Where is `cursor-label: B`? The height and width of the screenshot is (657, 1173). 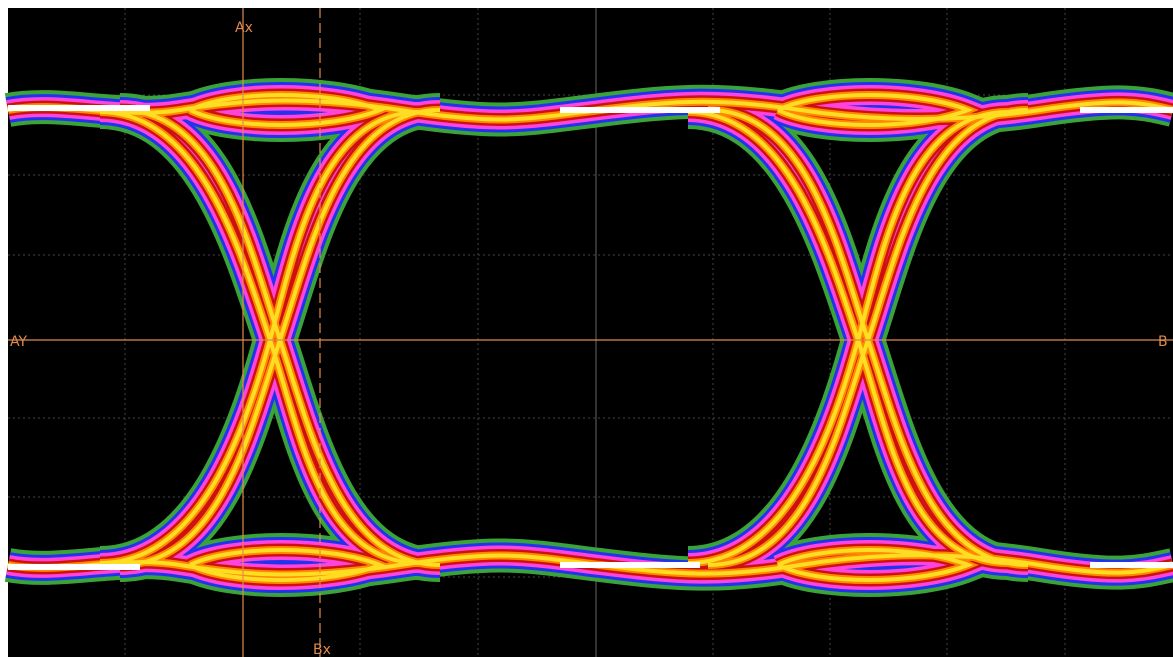 cursor-label: B is located at coordinates (1163, 342).